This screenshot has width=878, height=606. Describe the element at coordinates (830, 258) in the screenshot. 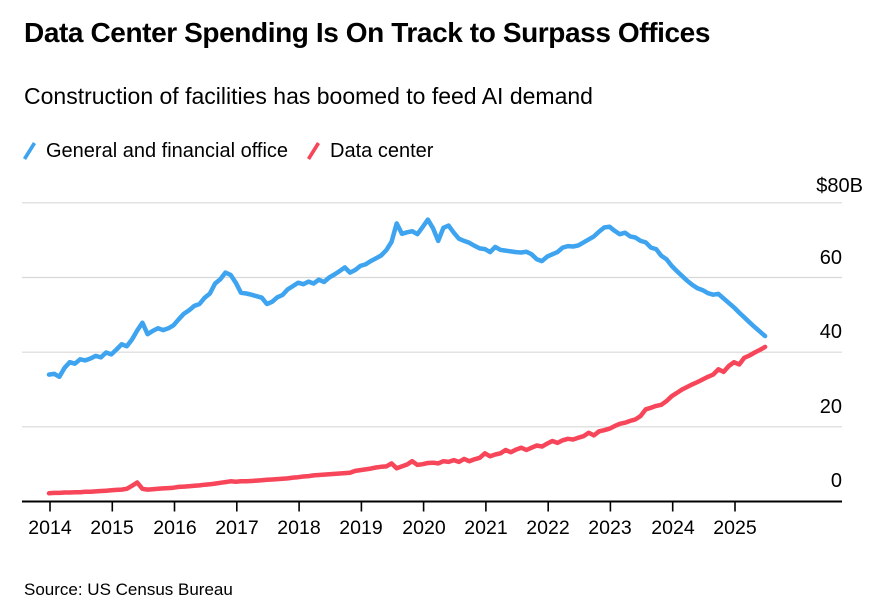

I see `y-axis-label-60: 60` at that location.